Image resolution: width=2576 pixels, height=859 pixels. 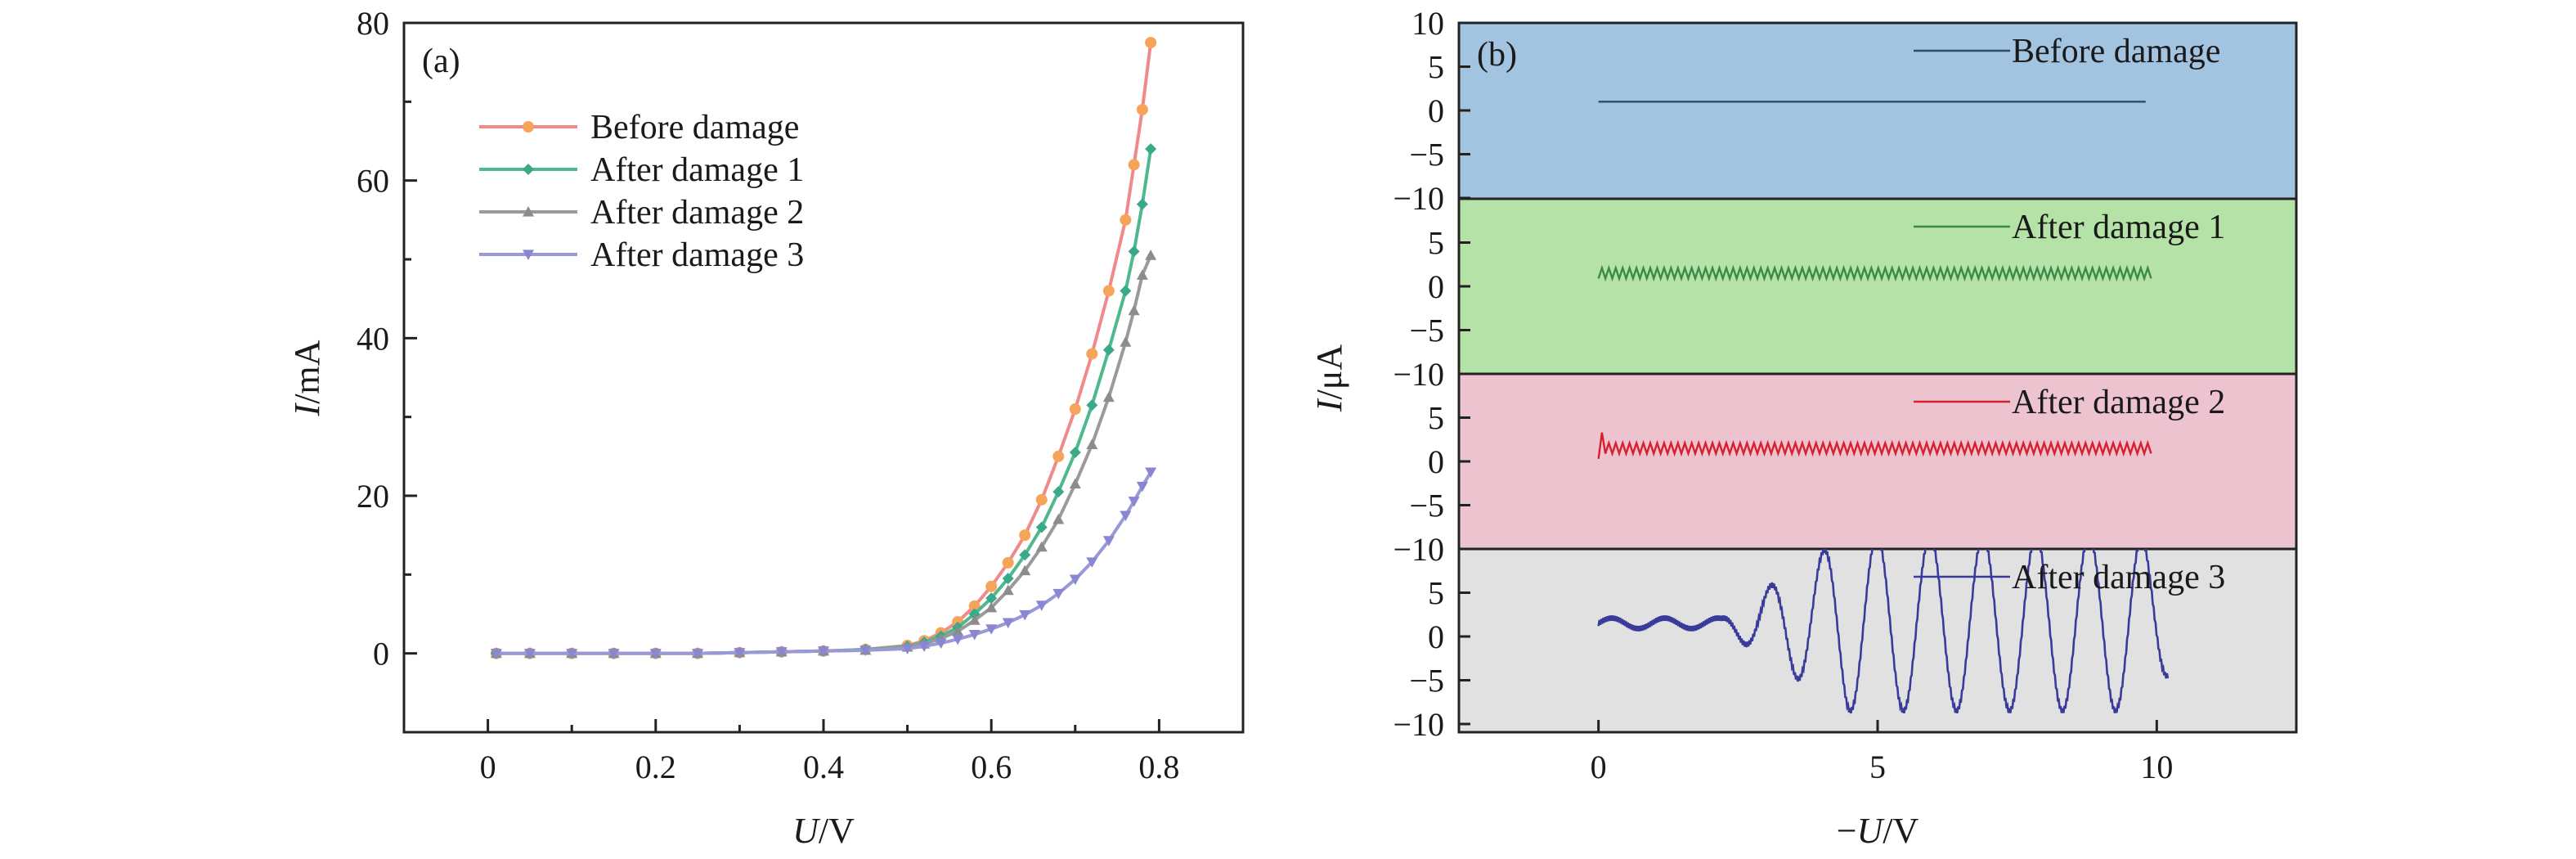 I want to click on legend-label-after-damage-1: After damage 1, so click(x=697, y=170).